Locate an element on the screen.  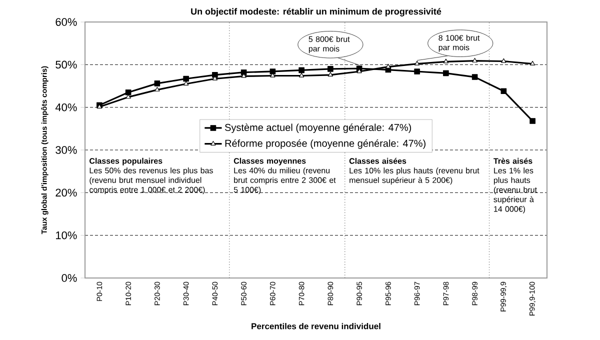
annotation: Les 1% les plus hauts (revenu brut supérieur à 14 000€) is located at coordinates (515, 191).